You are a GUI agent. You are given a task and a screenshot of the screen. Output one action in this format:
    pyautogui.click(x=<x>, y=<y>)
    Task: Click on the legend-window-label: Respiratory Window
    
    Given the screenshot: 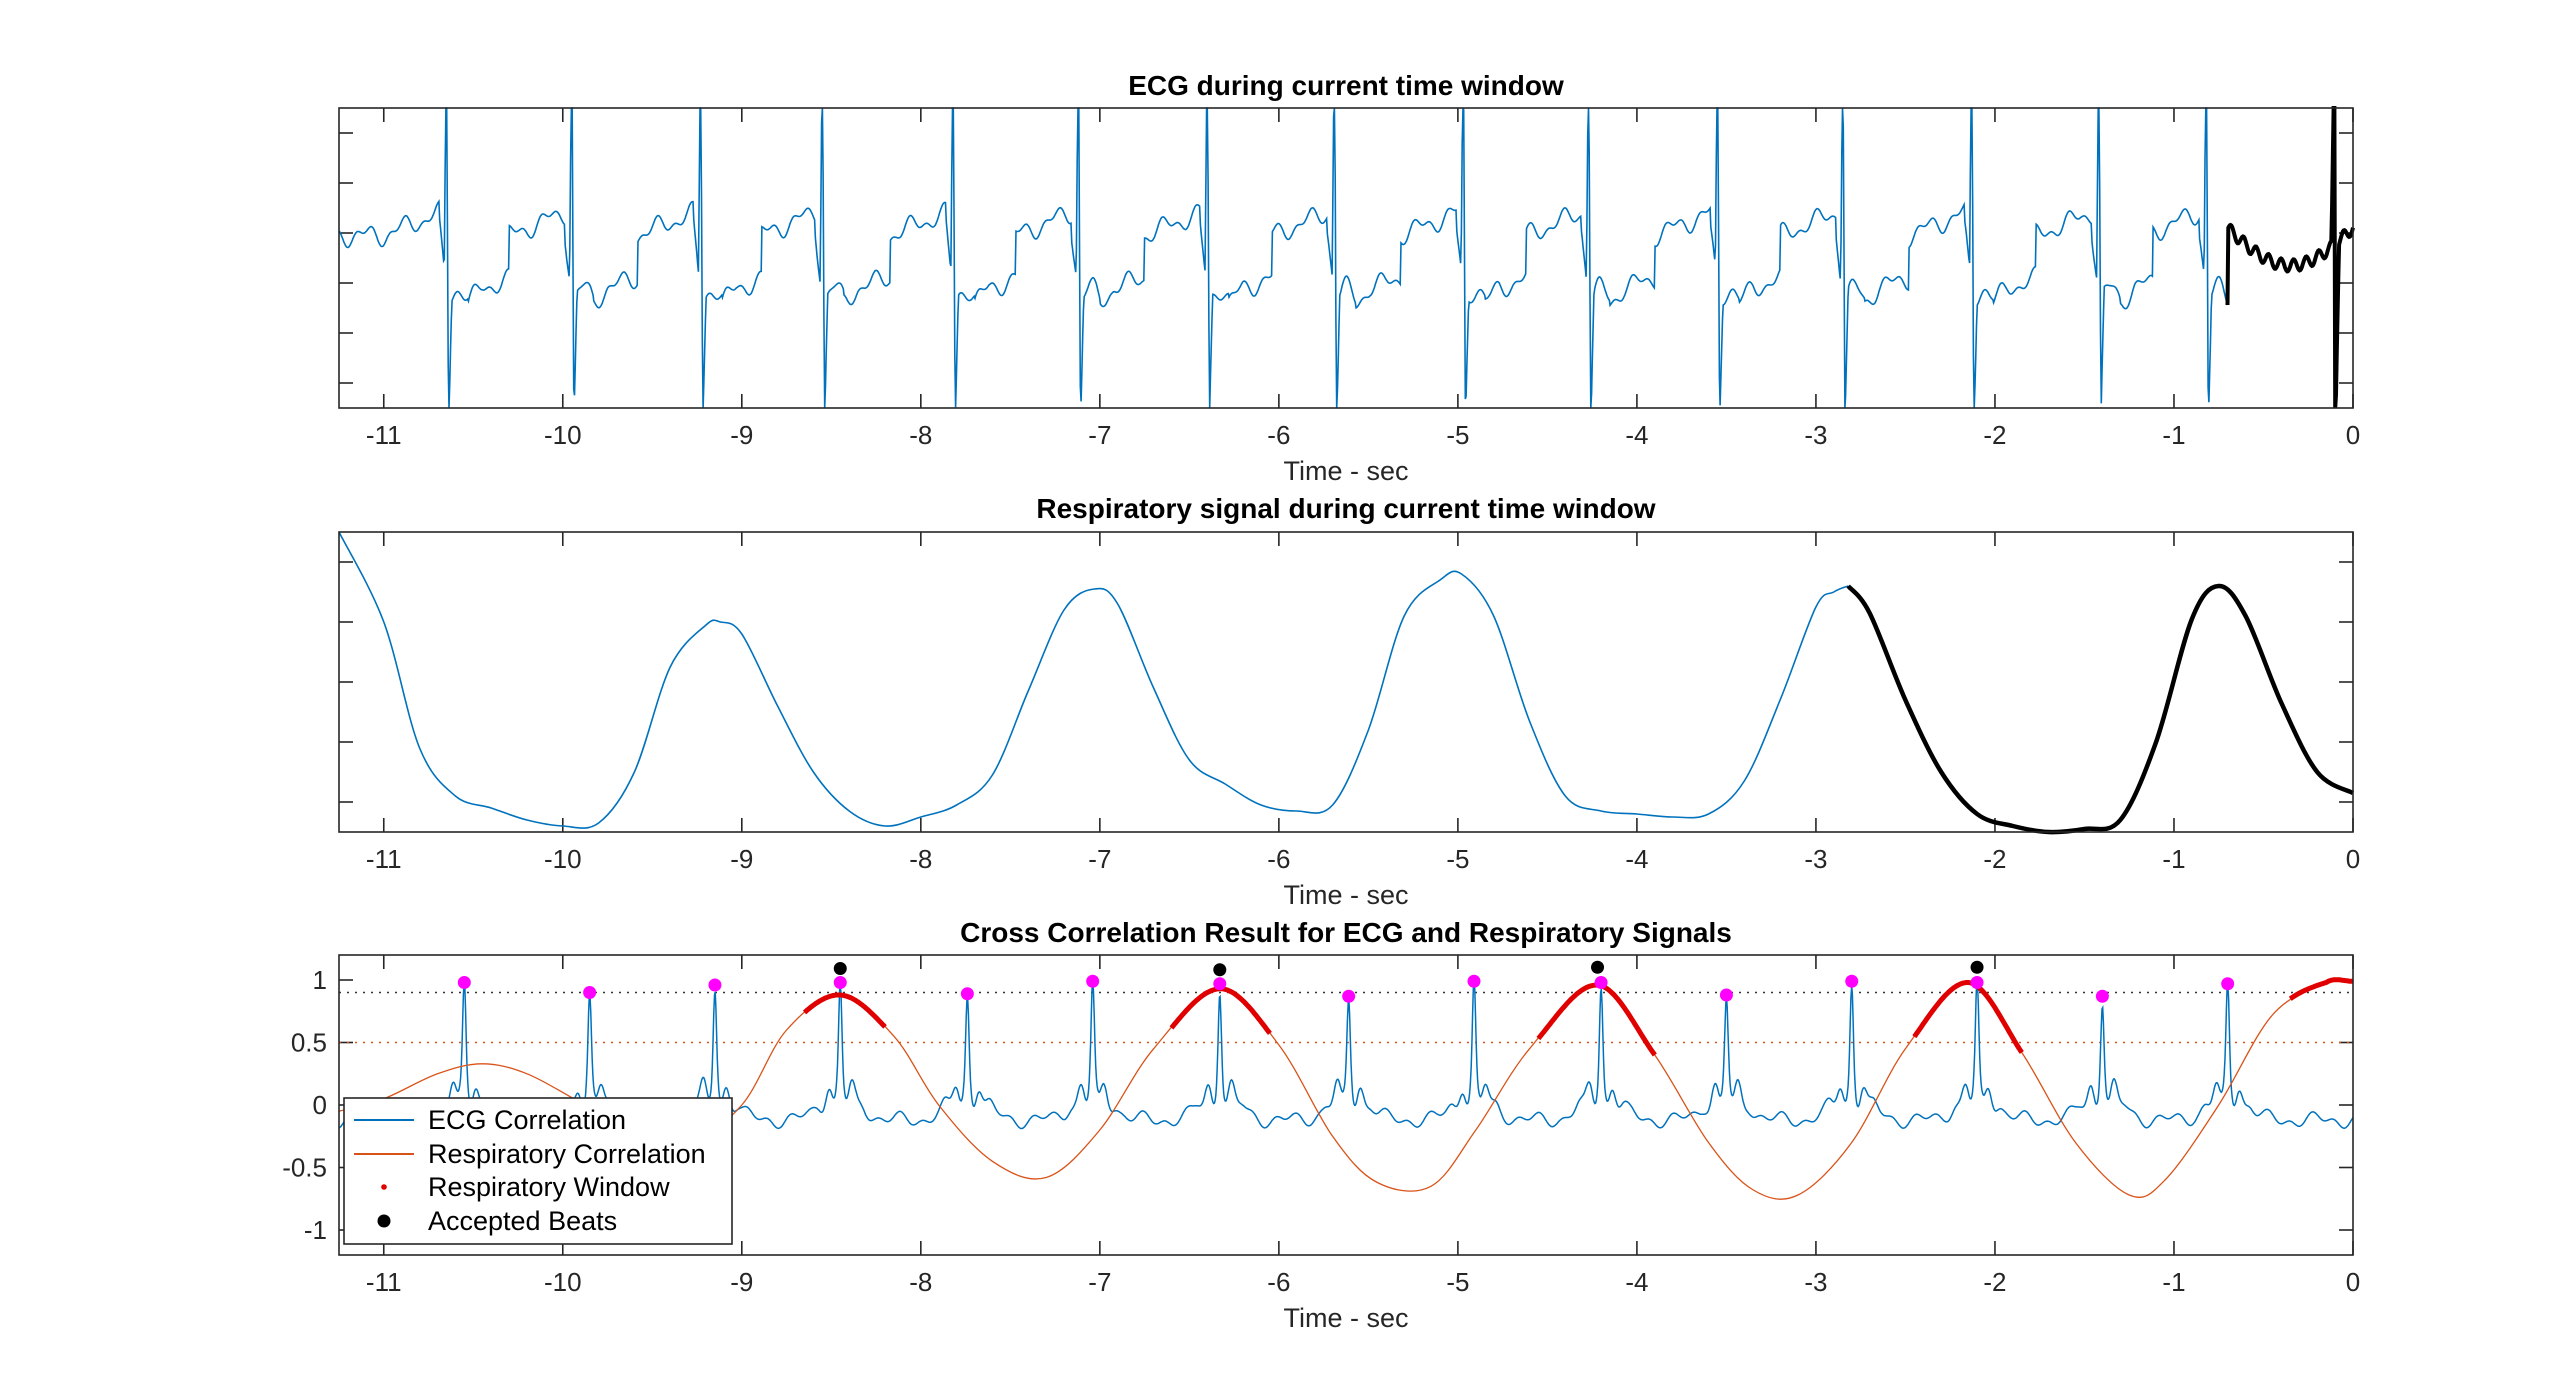 What is the action you would take?
    pyautogui.click(x=549, y=1187)
    